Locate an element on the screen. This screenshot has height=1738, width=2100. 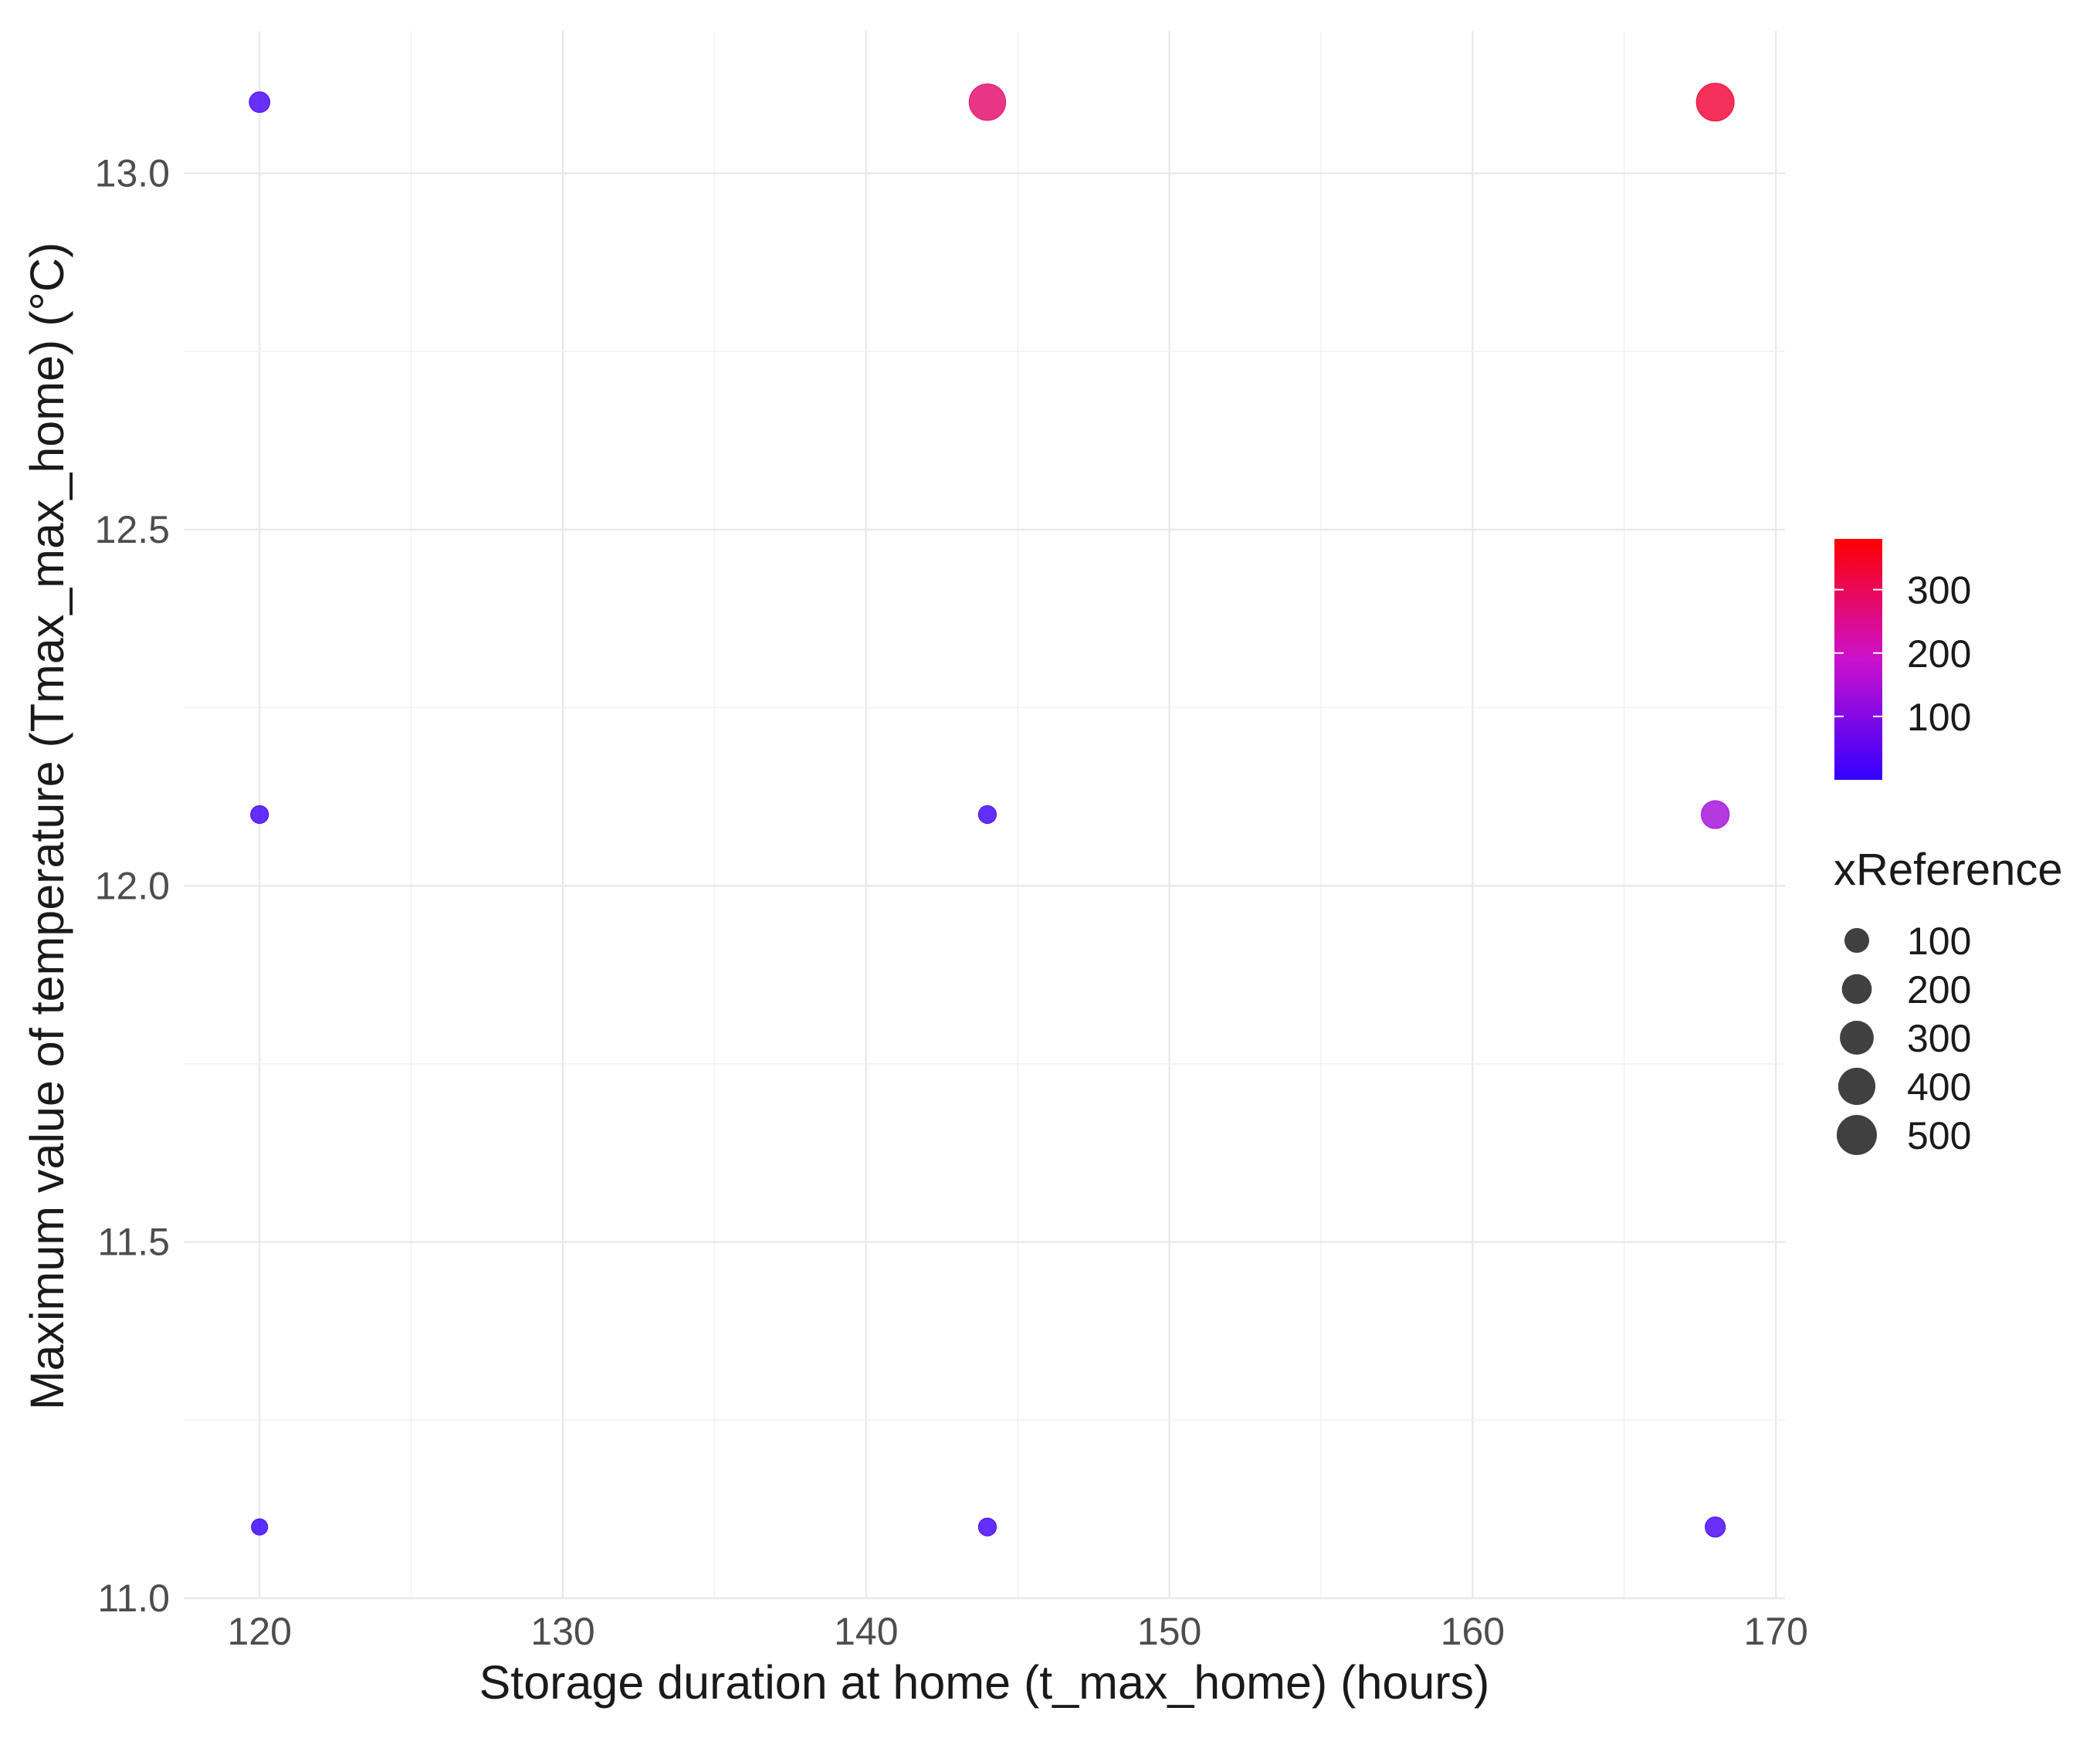
x-tick-label: 170 is located at coordinates (1775, 1631).